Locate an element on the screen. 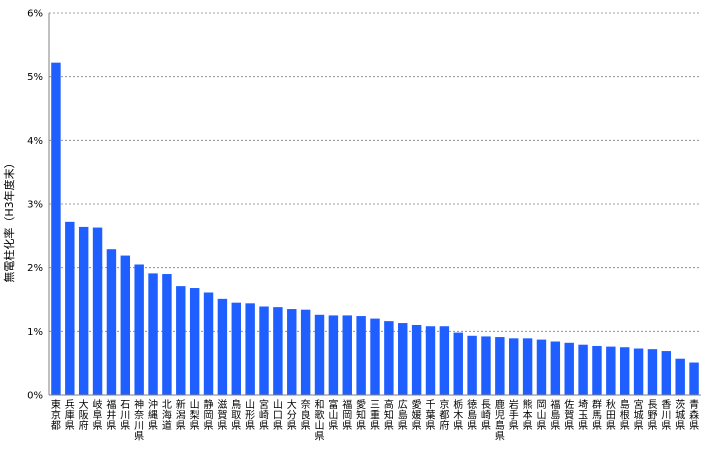 Image resolution: width=720 pixels, height=460 pixels. x-tick-label: 鹿児島県 is located at coordinates (500, 420).